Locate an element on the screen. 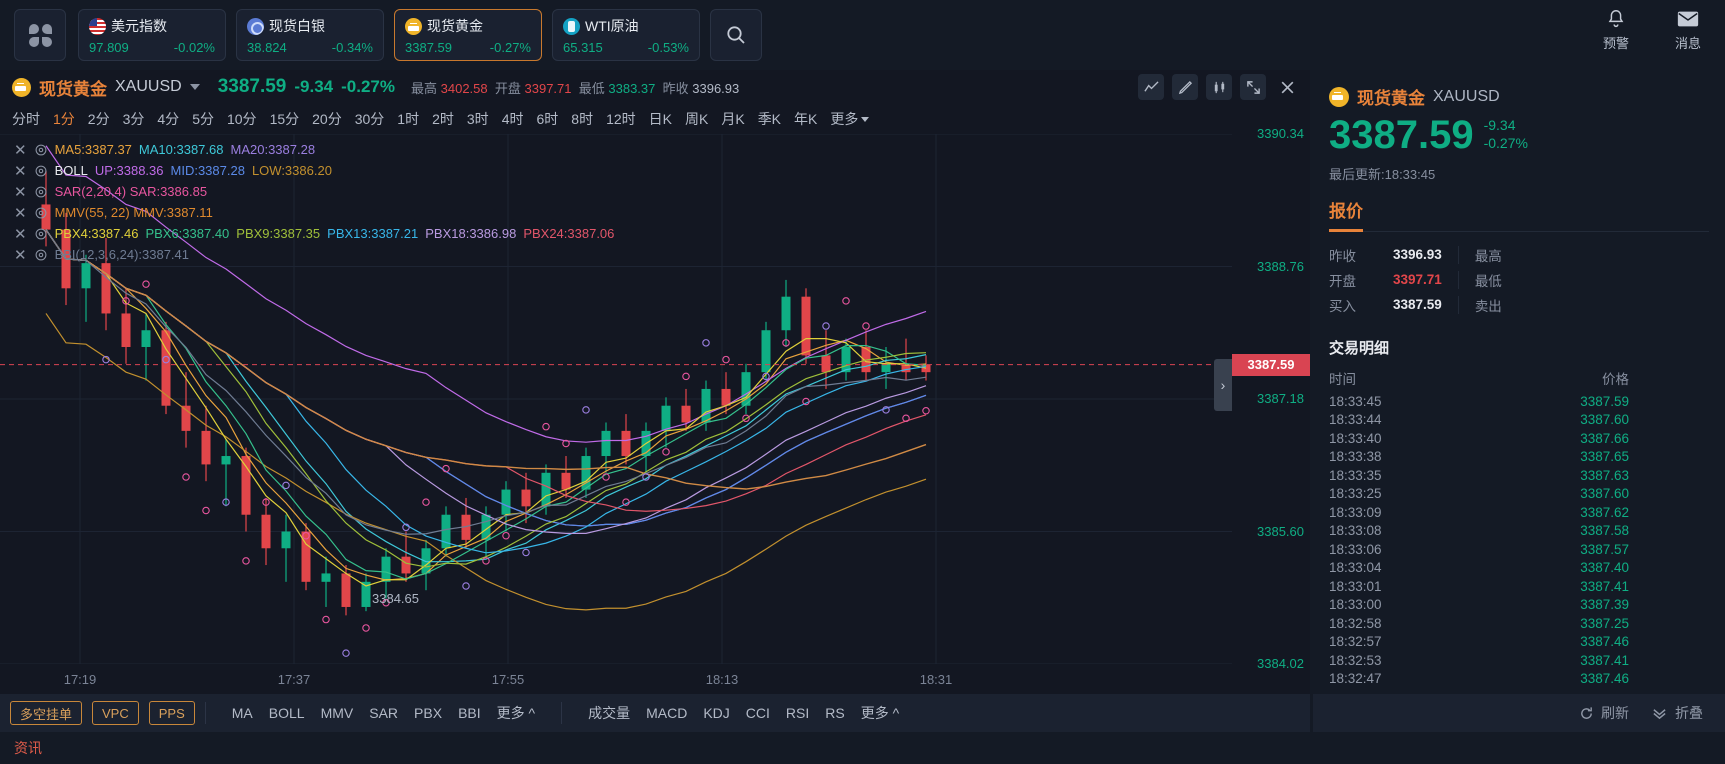 The height and width of the screenshot is (764, 1725). period-1分: 1分 is located at coordinates (64, 119).